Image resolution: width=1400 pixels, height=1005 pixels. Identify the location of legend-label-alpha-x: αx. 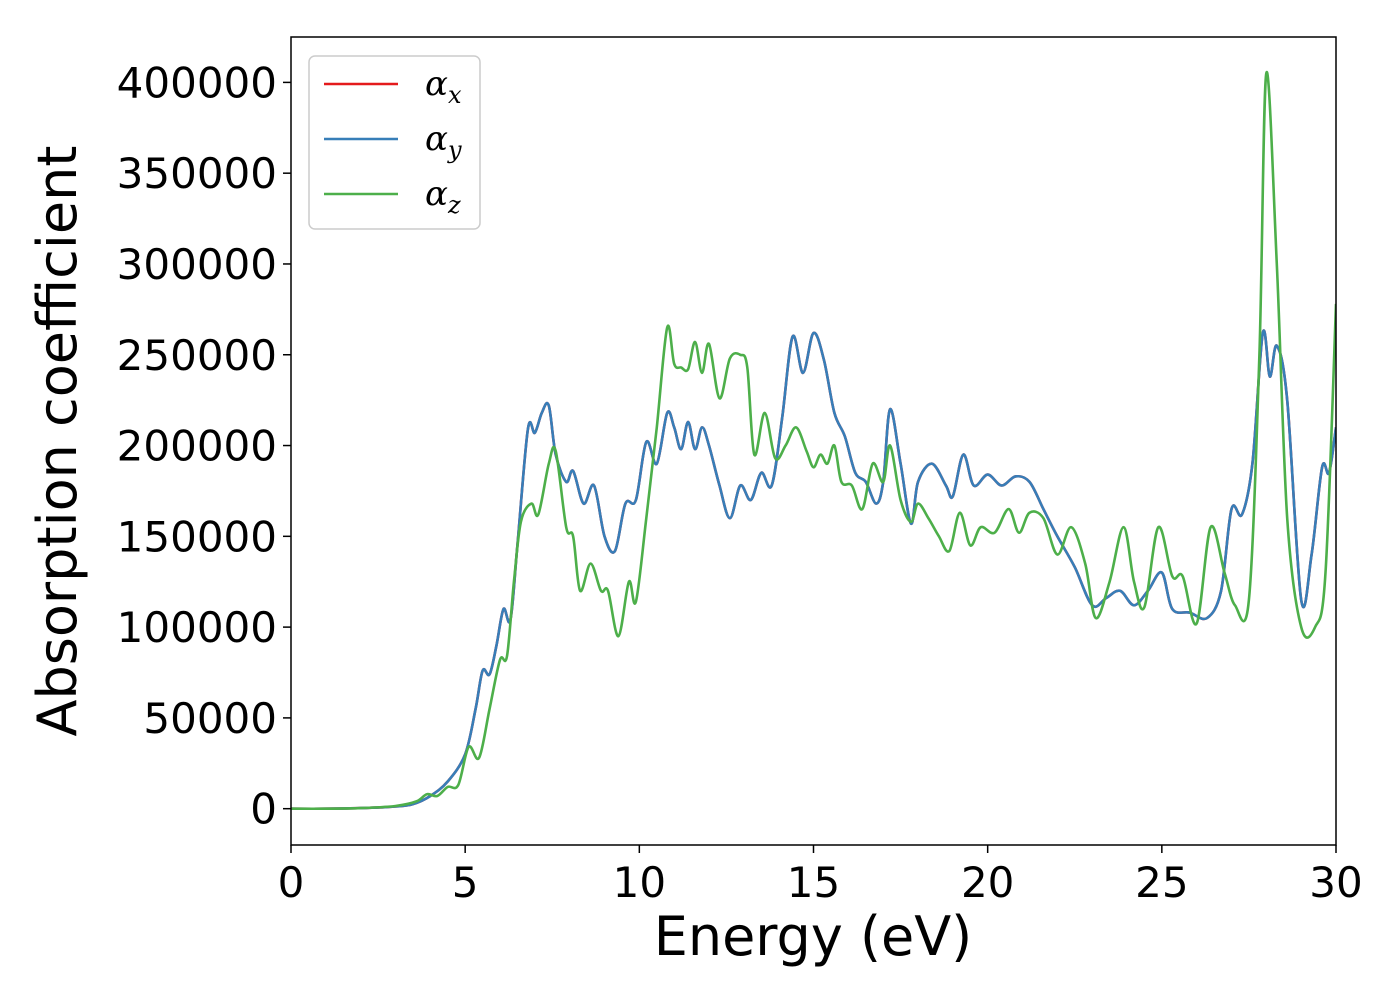
(443, 86).